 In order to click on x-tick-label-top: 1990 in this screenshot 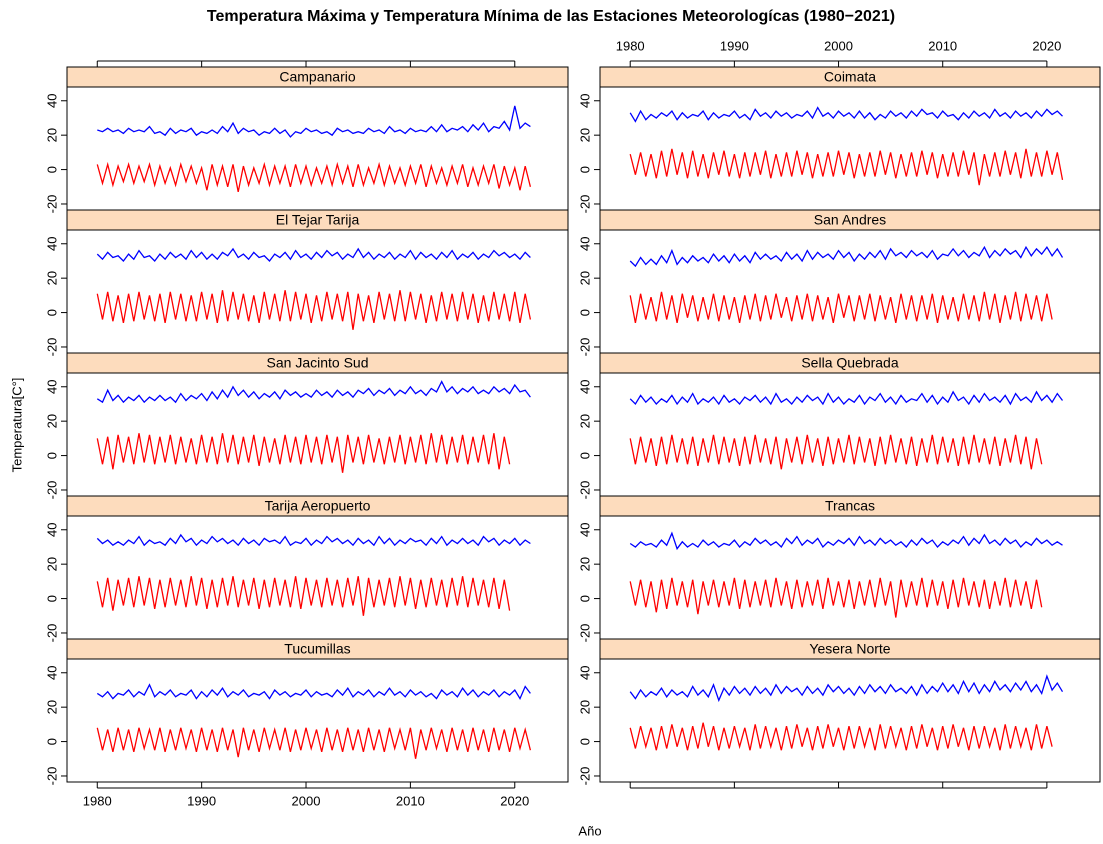, I will do `click(734, 45)`.